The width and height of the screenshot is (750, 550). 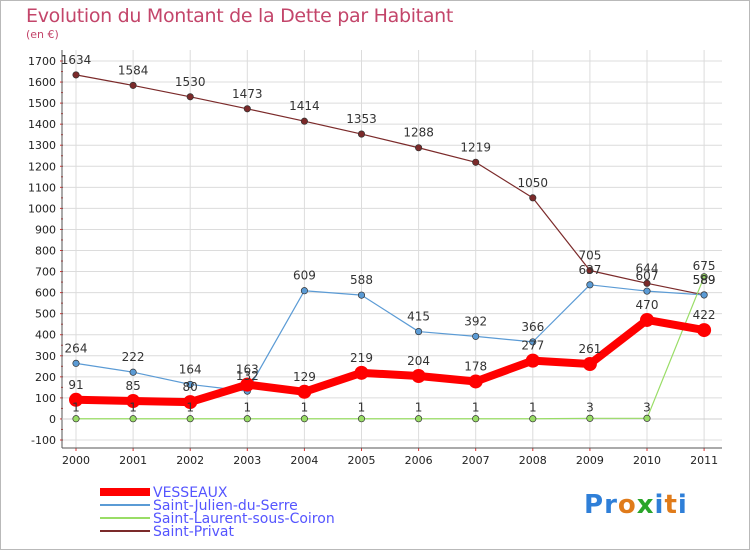 What do you see at coordinates (304, 377) in the screenshot?
I see `data-label: 129` at bounding box center [304, 377].